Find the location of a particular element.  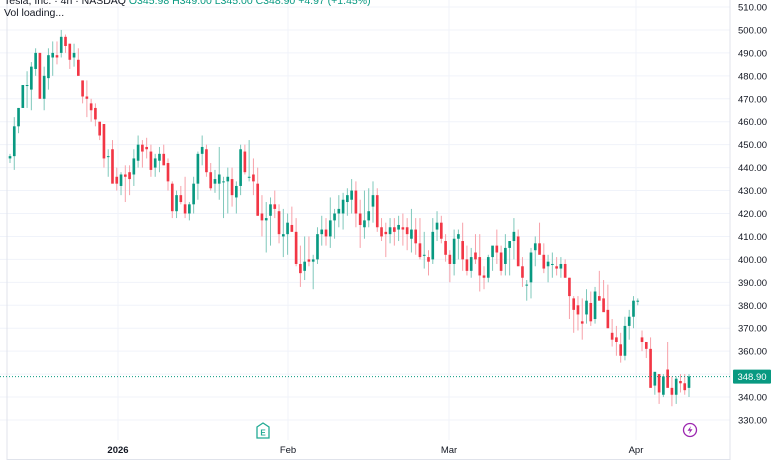

event-lightning-icon is located at coordinates (690, 430).